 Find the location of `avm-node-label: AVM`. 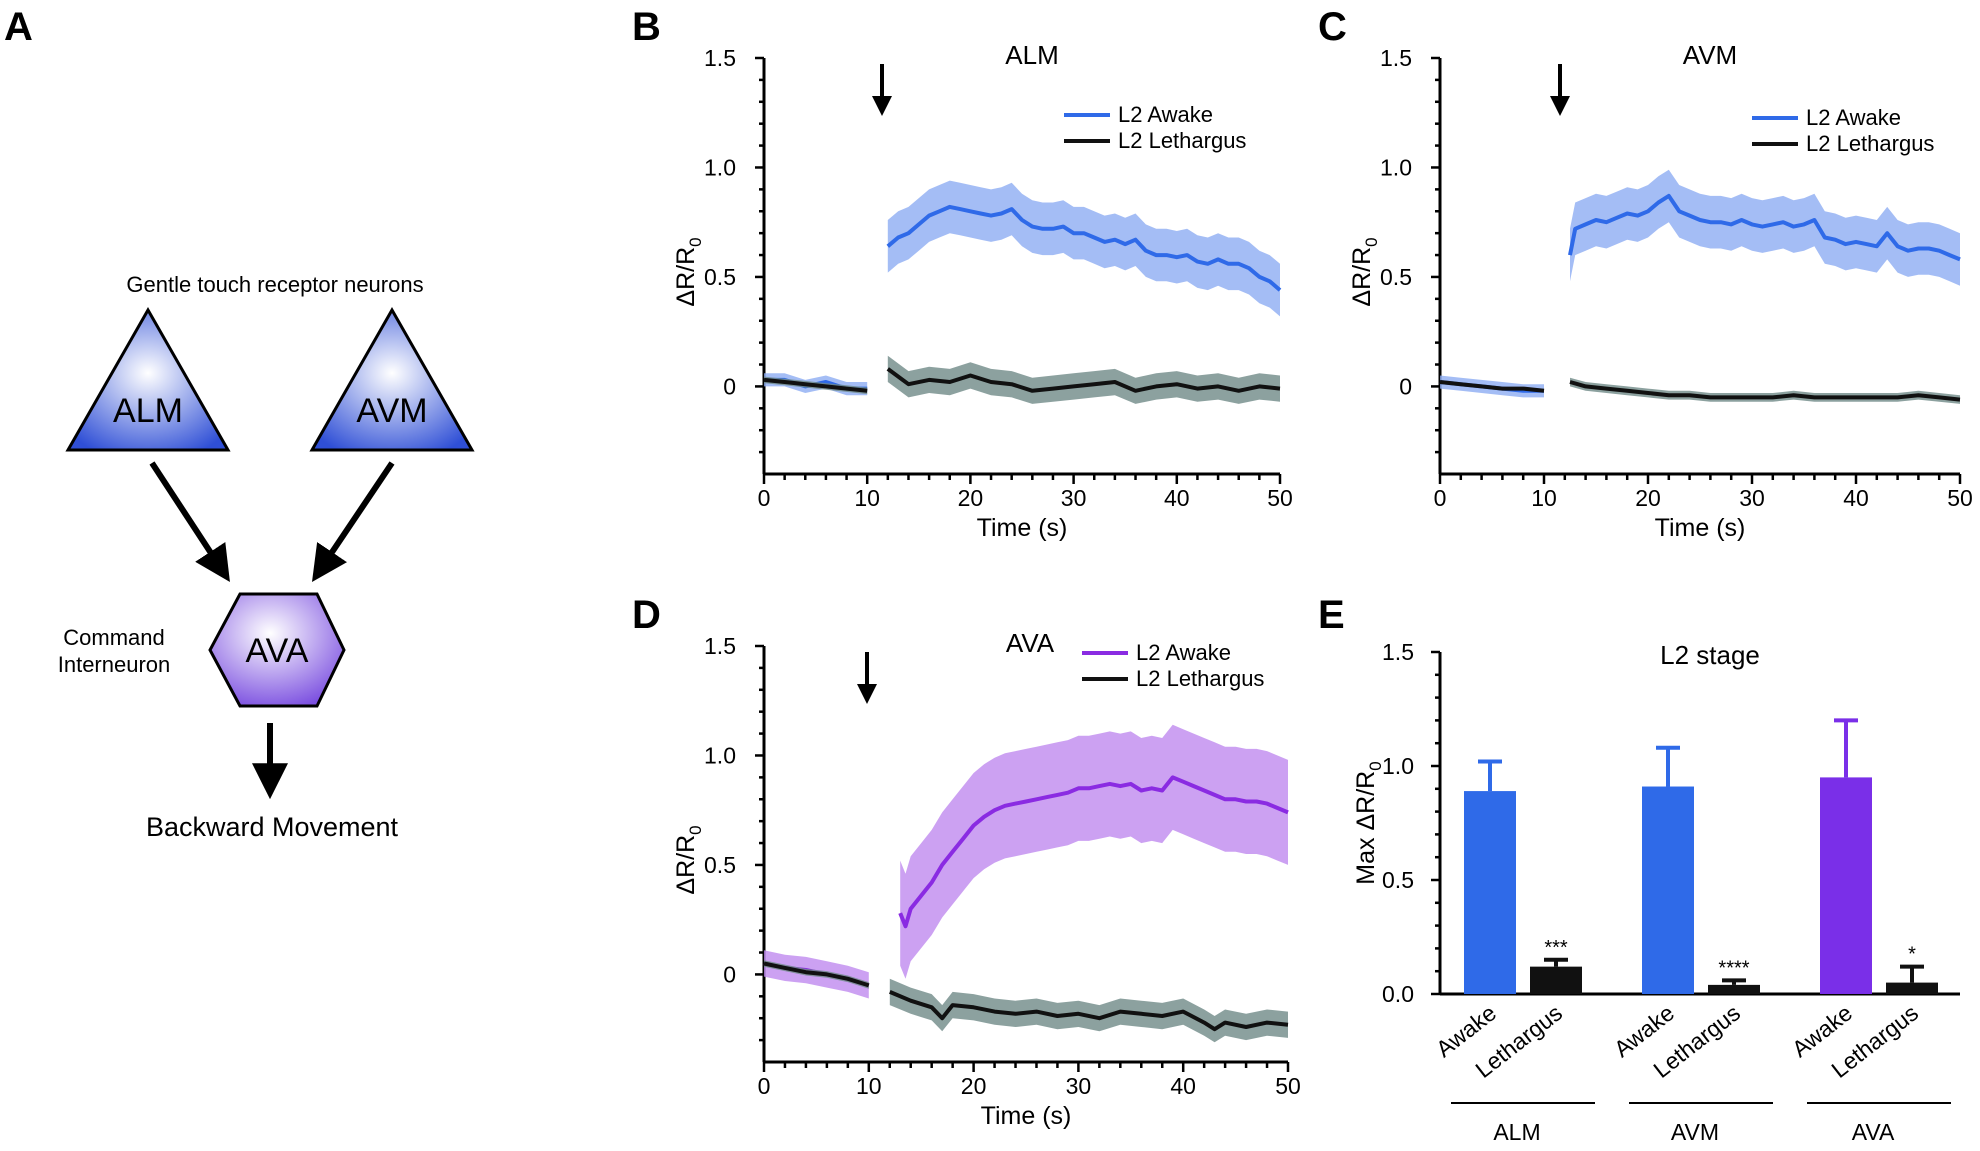

avm-node-label: AVM is located at coordinates (391, 411).